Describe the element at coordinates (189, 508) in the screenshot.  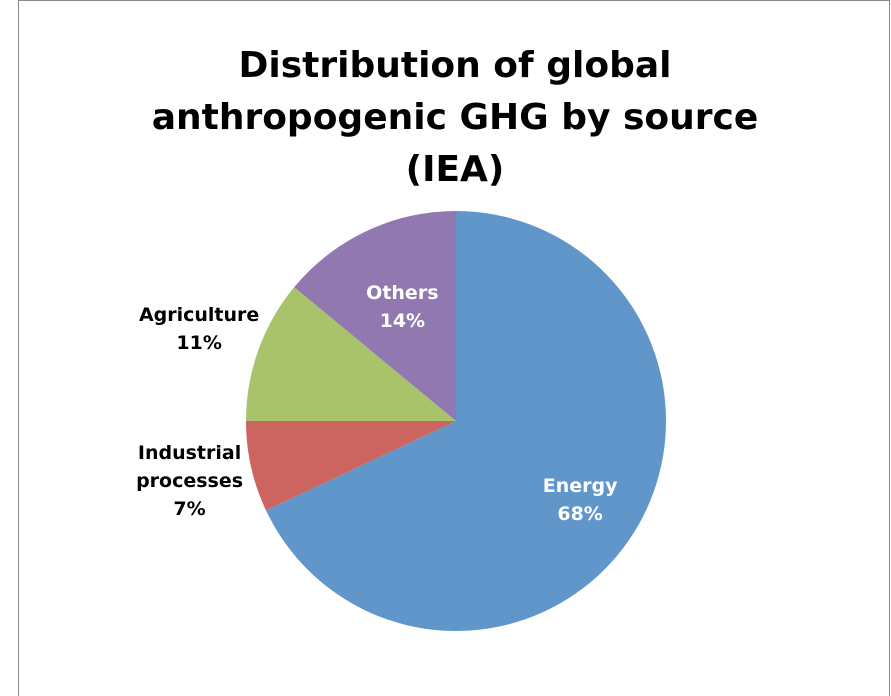
I see `slice-value: 7%` at that location.